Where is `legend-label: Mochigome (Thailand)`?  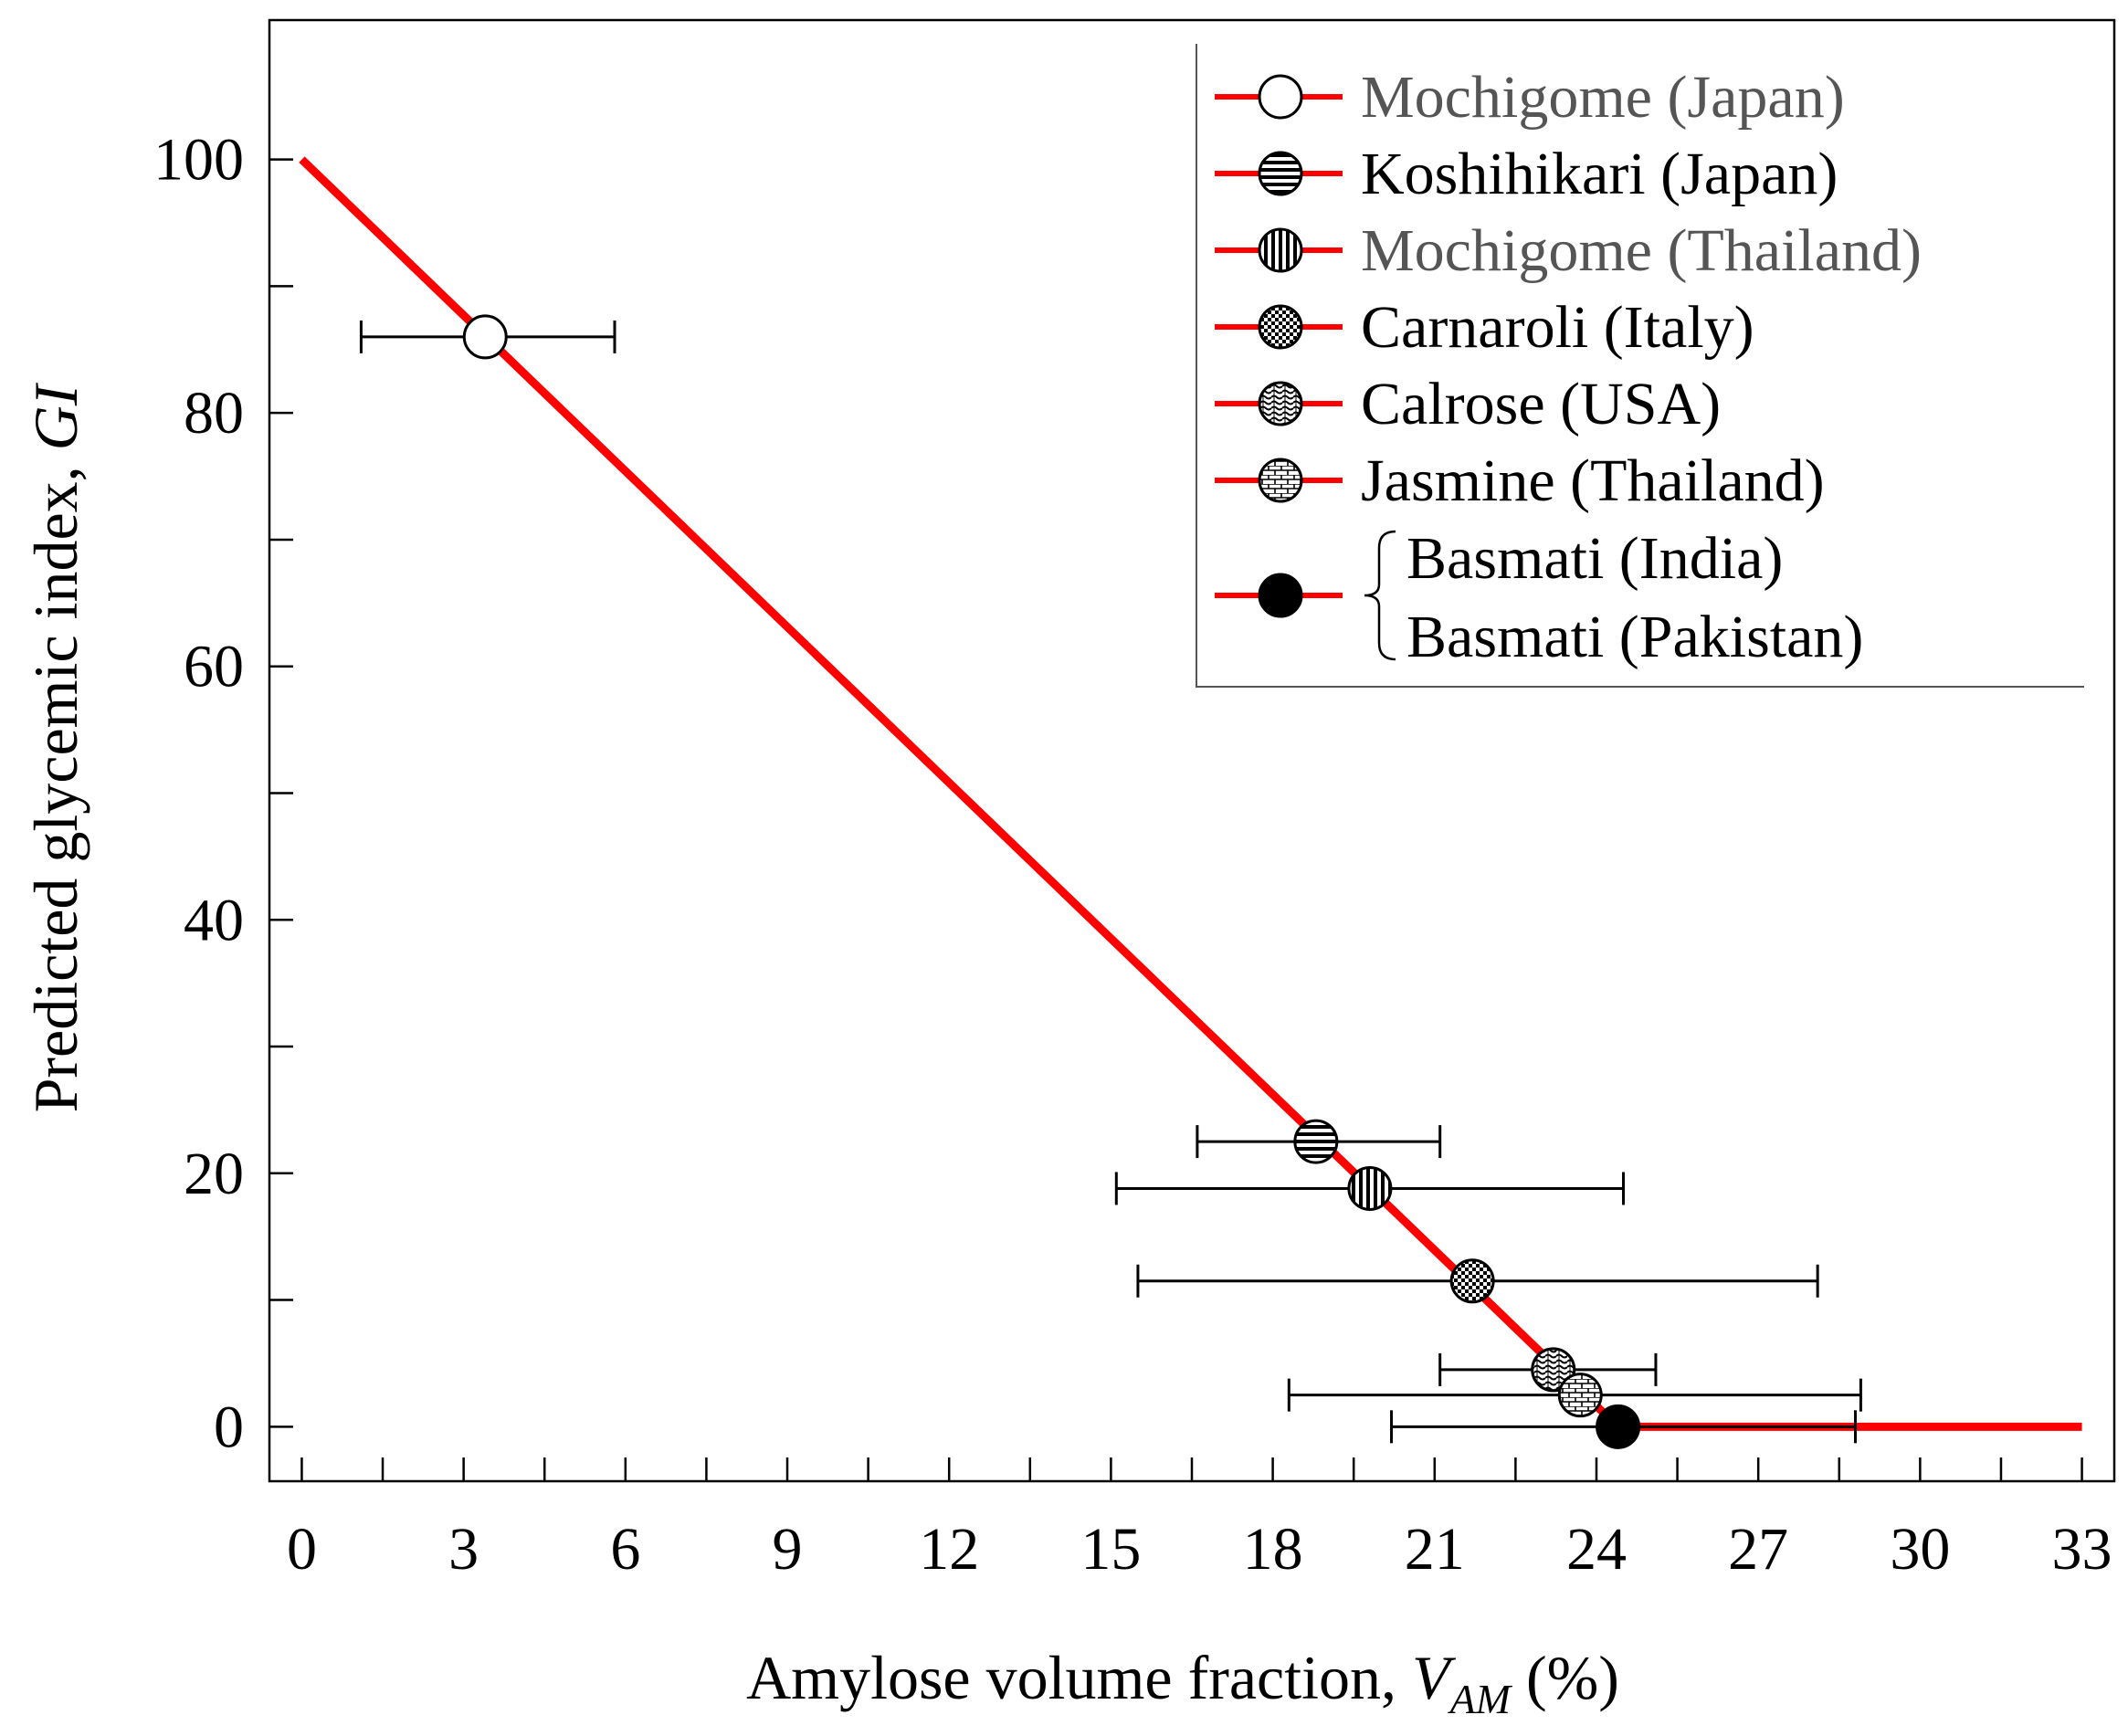
legend-label: Mochigome (Thailand) is located at coordinates (1641, 250).